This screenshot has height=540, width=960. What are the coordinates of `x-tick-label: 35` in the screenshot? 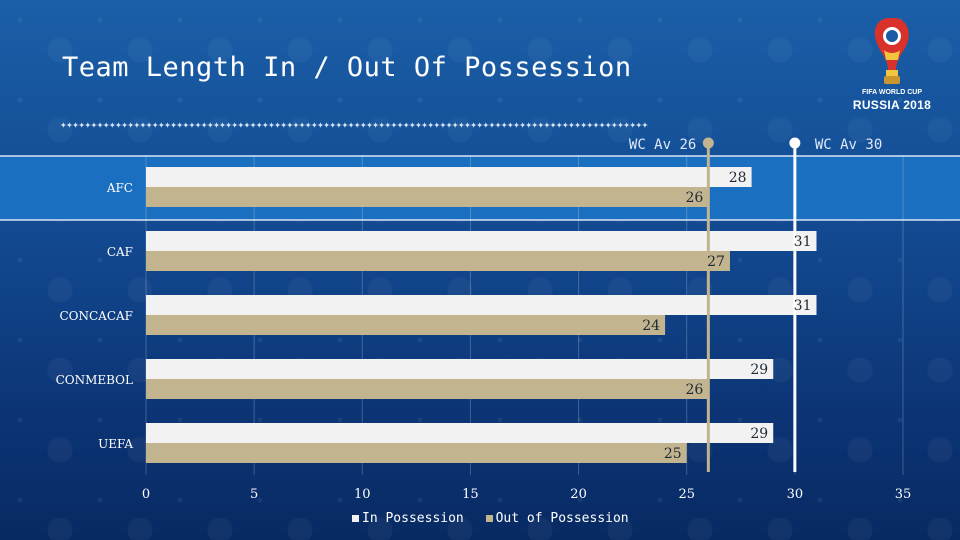 It's located at (903, 494).